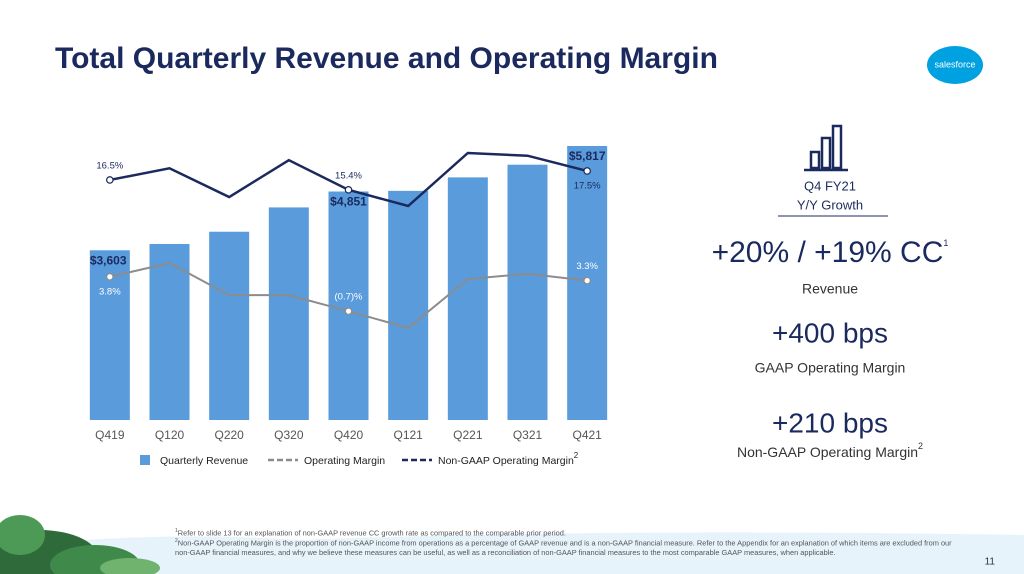 The width and height of the screenshot is (1024, 574). Describe the element at coordinates (587, 185) in the screenshot. I see `line-value-label: 17.5%` at that location.